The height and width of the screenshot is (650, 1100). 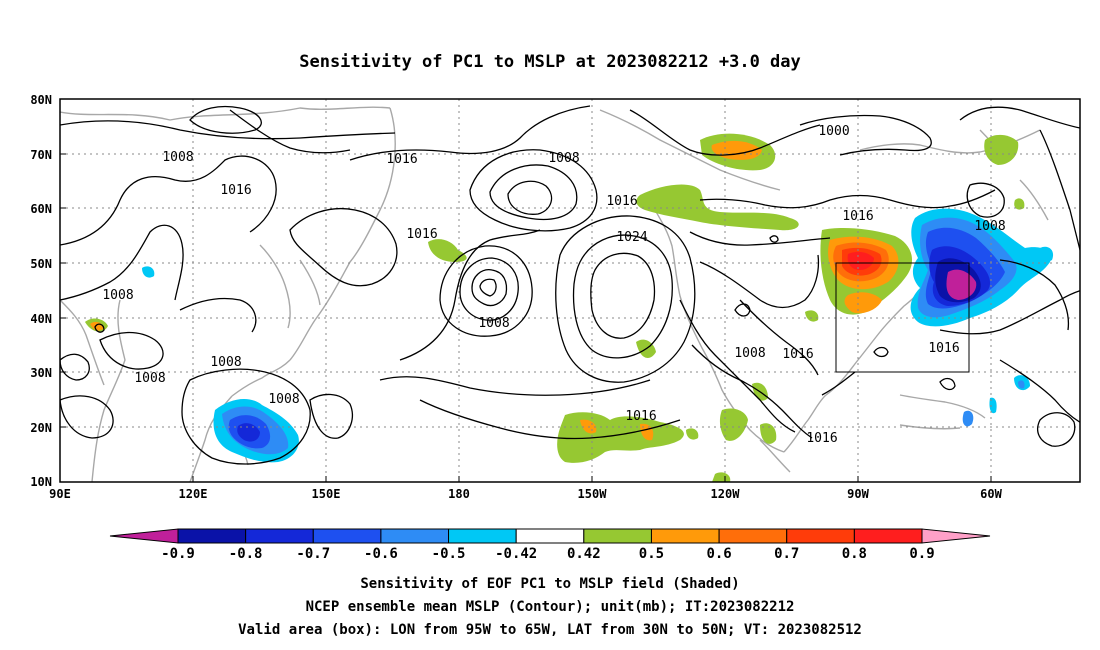 What do you see at coordinates (726, 494) in the screenshot?
I see `lon-label: 120W` at bounding box center [726, 494].